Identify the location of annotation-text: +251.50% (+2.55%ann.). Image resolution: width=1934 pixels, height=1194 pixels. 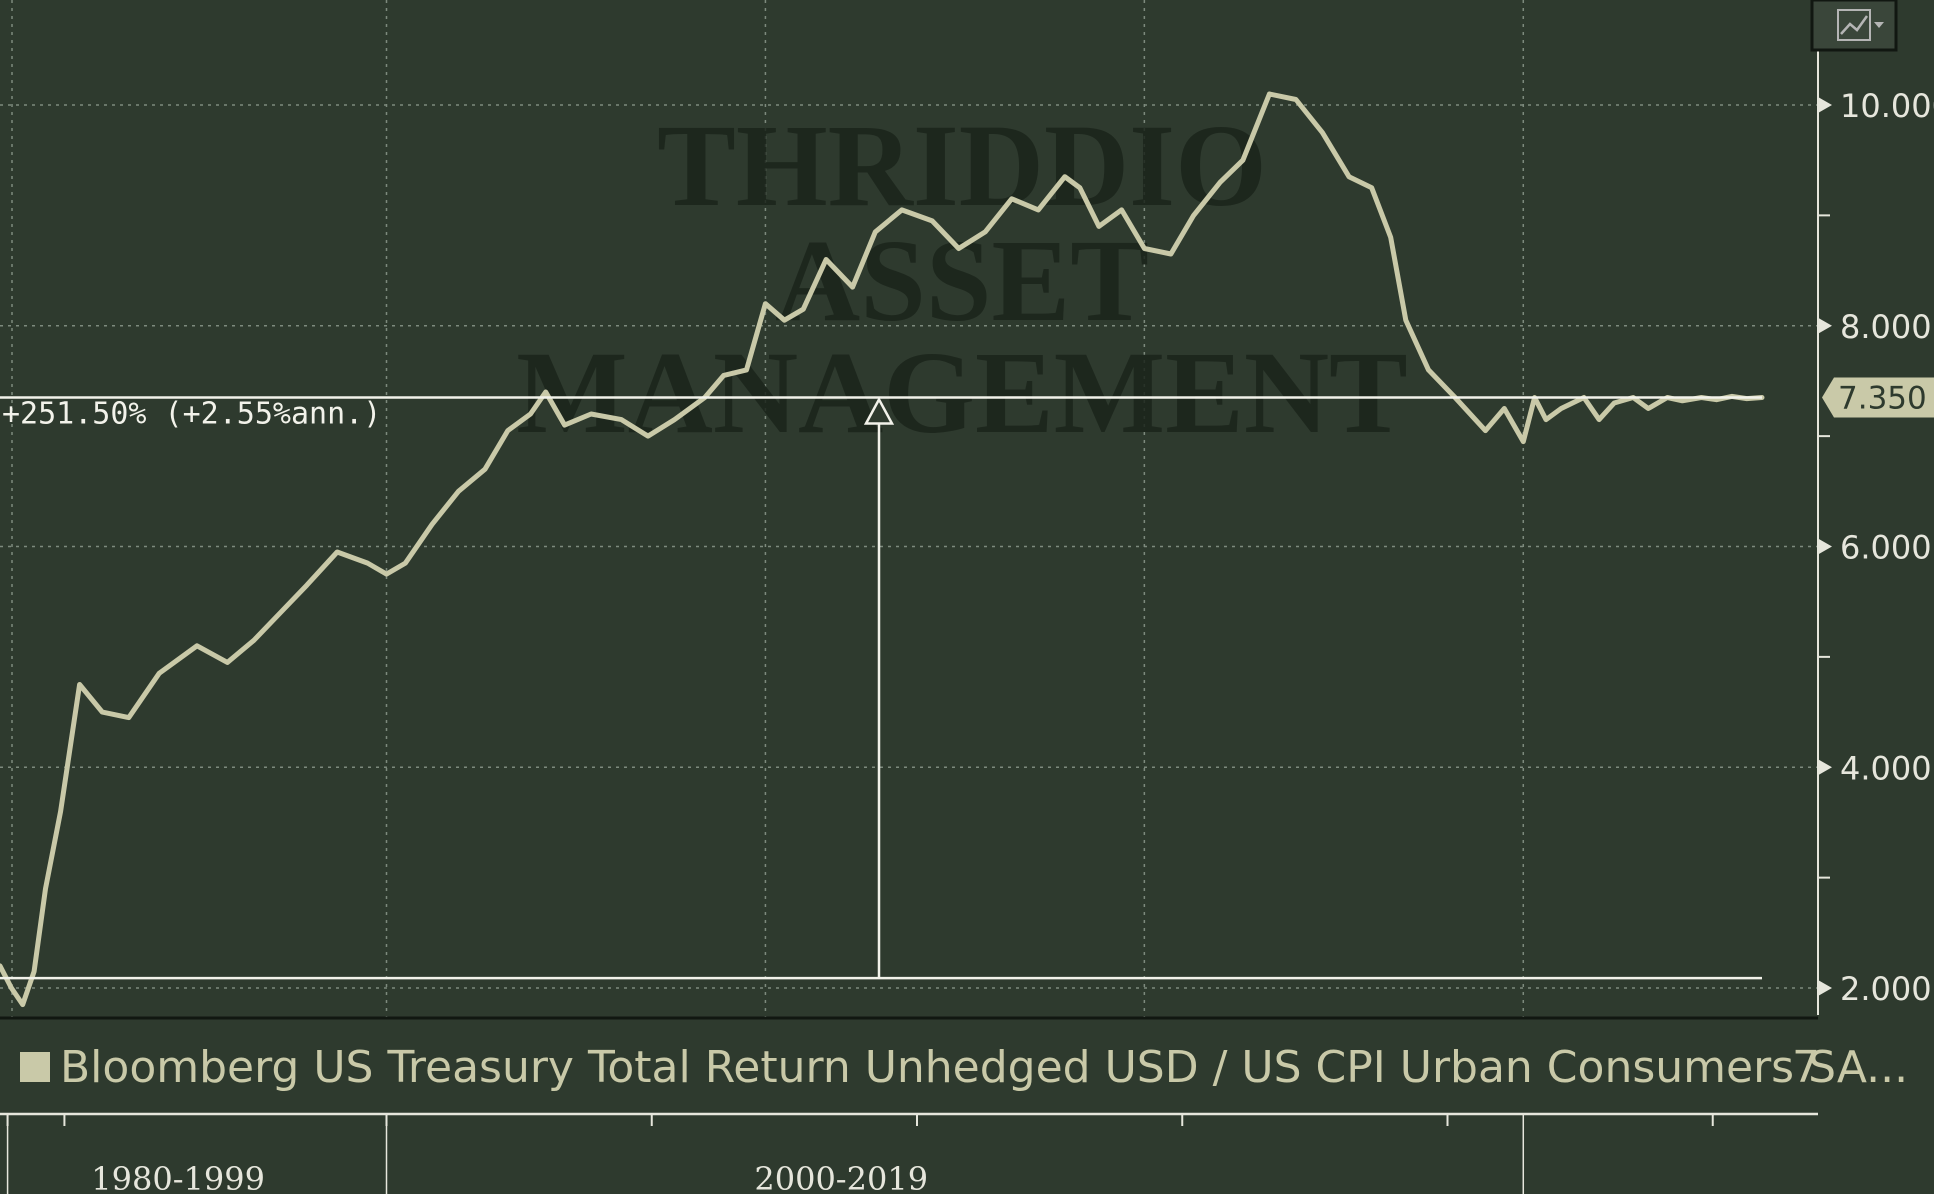
(191, 413).